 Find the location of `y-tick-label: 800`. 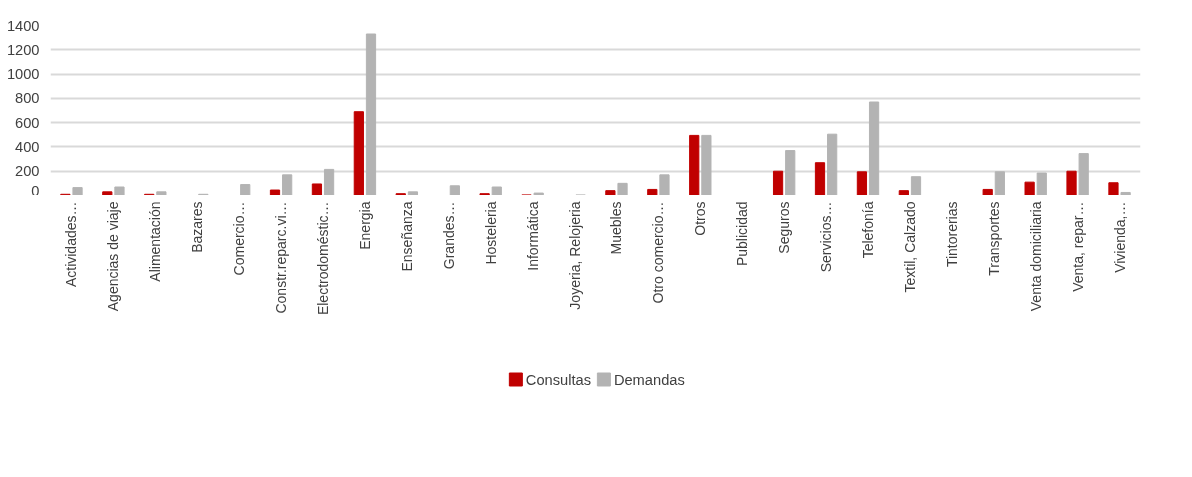

y-tick-label: 800 is located at coordinates (27, 98).